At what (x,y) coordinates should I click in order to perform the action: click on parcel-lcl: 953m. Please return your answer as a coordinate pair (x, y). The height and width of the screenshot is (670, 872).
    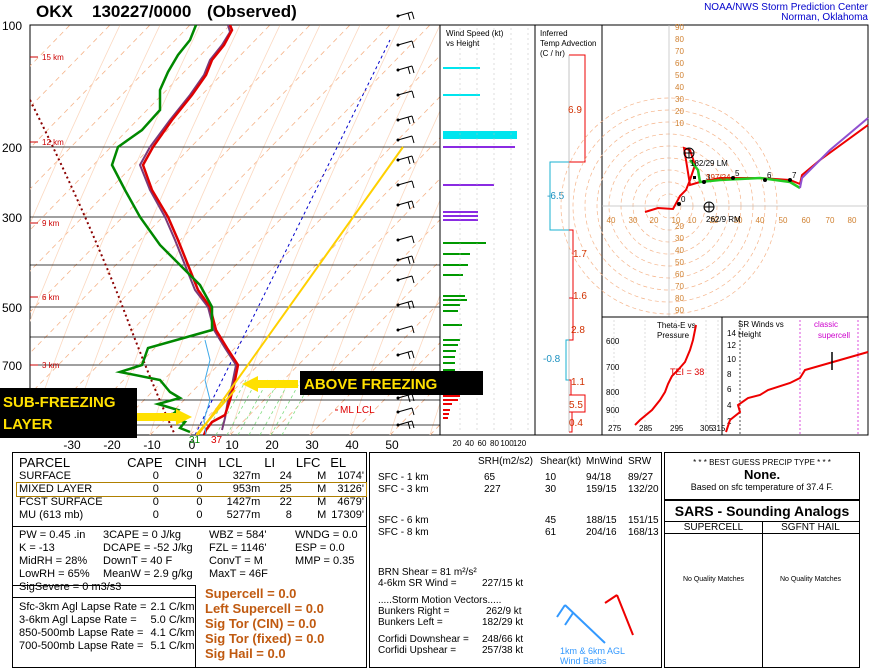
    Looking at the image, I should click on (246, 489).